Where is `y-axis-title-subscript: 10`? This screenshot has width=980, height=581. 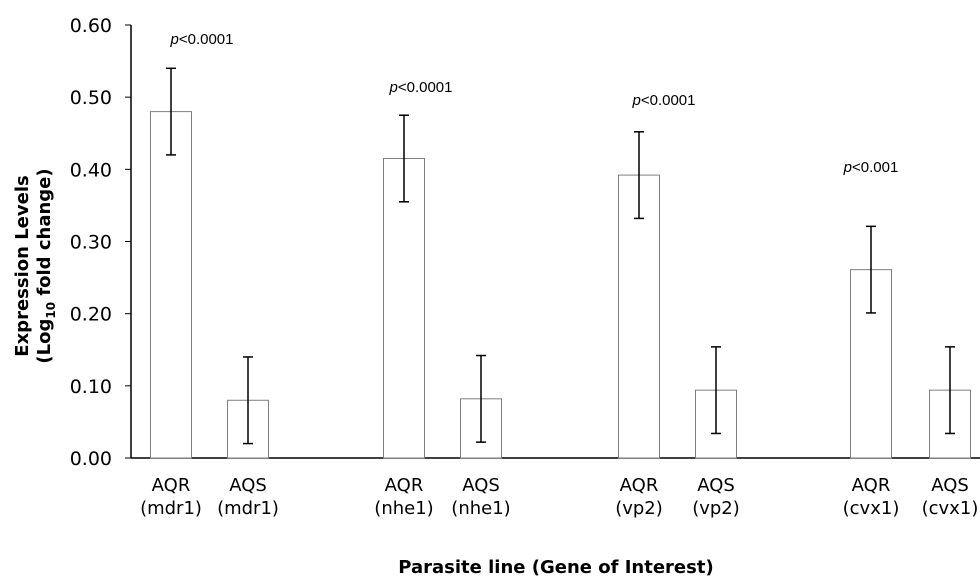
y-axis-title-subscript: 10 is located at coordinates (51, 310).